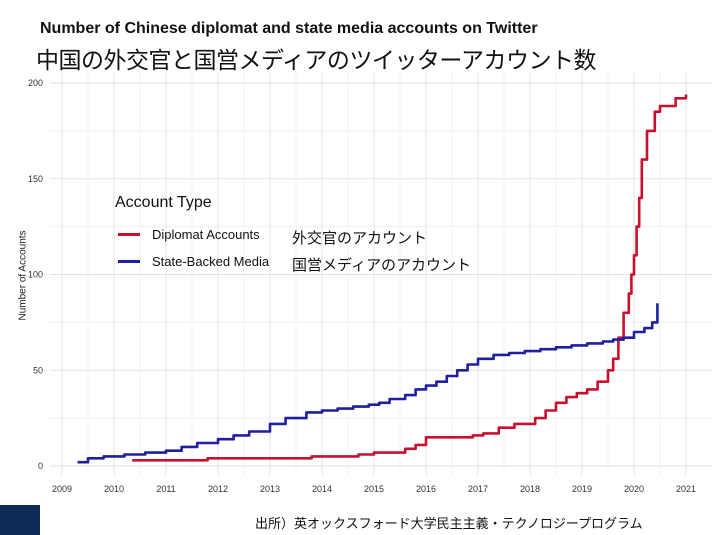  Describe the element at coordinates (374, 489) in the screenshot. I see `x-tick-label: 2015` at that location.